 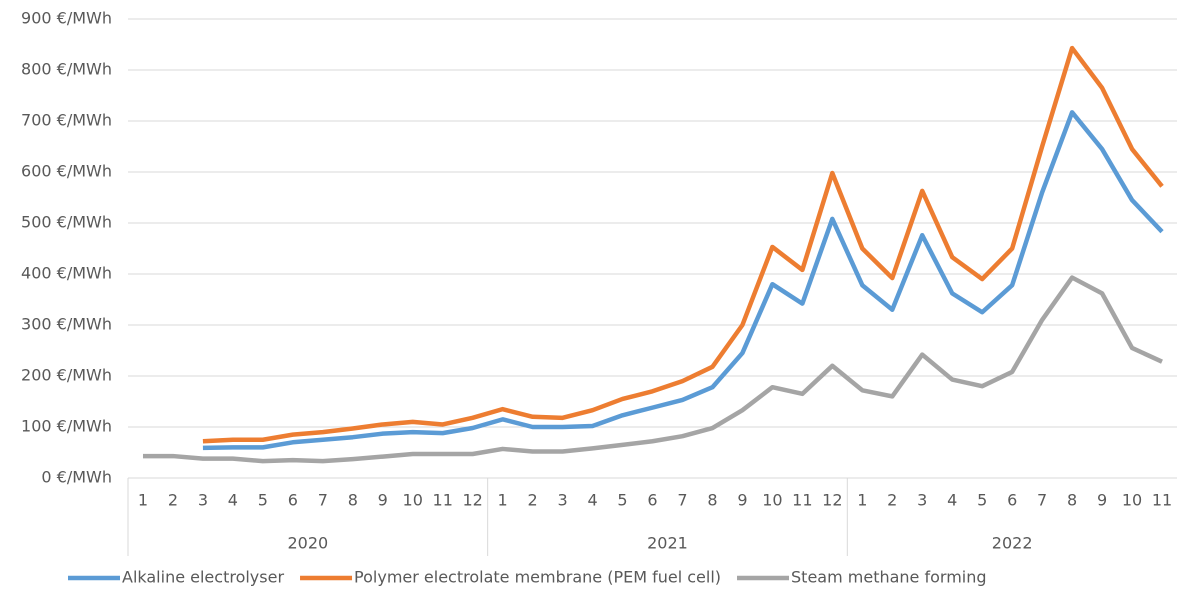 What do you see at coordinates (203, 577) in the screenshot?
I see `legend-label: Alkaline electrolyser` at bounding box center [203, 577].